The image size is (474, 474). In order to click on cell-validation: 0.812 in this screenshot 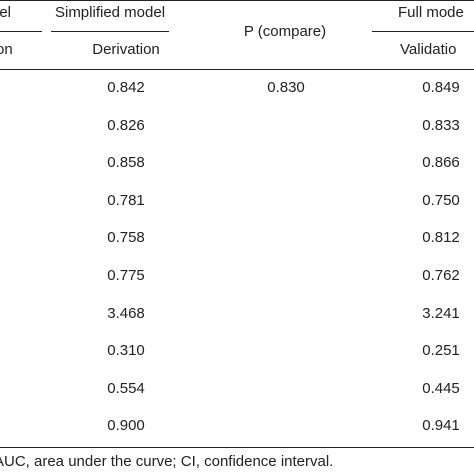, I will do `click(441, 237)`.